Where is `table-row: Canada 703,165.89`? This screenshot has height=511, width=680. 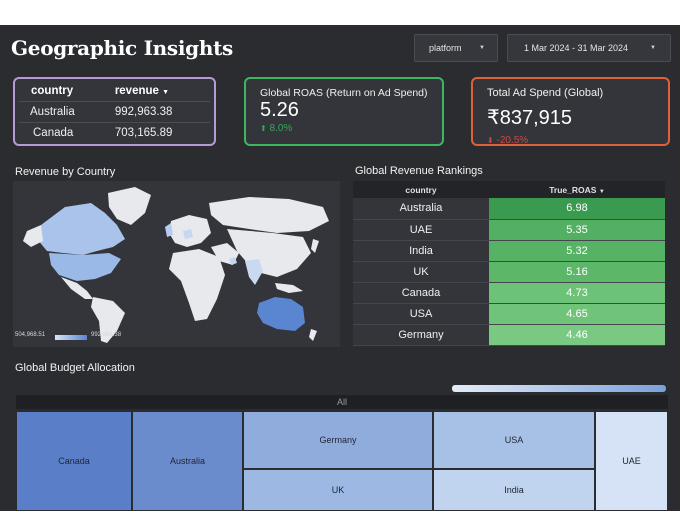
table-row: Canada 703,165.89 is located at coordinates (114, 133).